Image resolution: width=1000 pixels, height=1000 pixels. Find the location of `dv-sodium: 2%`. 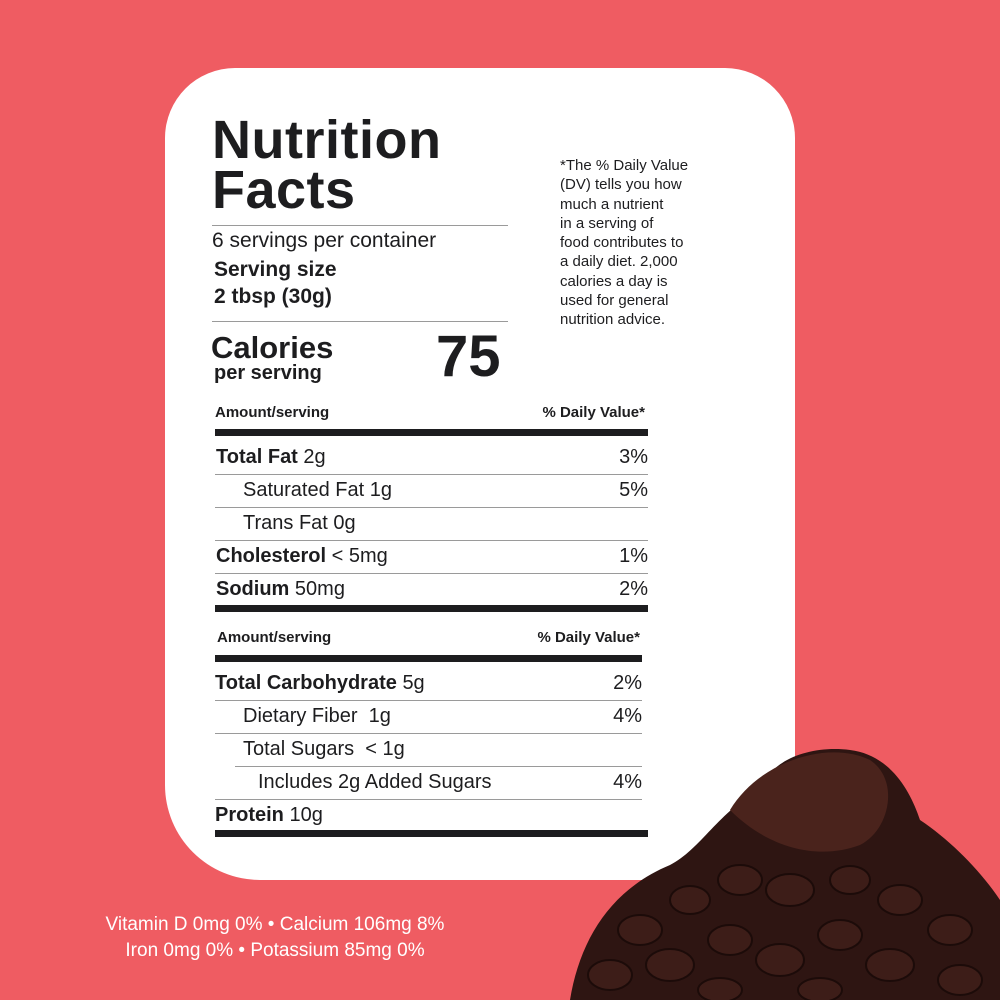

dv-sodium: 2% is located at coordinates (633, 589).